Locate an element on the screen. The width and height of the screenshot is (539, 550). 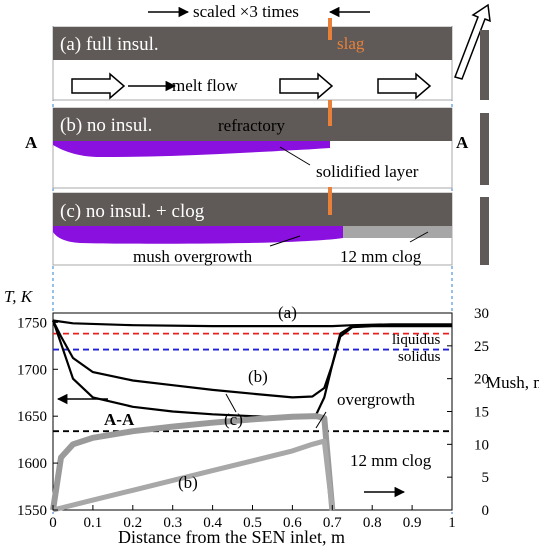
clog-region is located at coordinates (397, 232).